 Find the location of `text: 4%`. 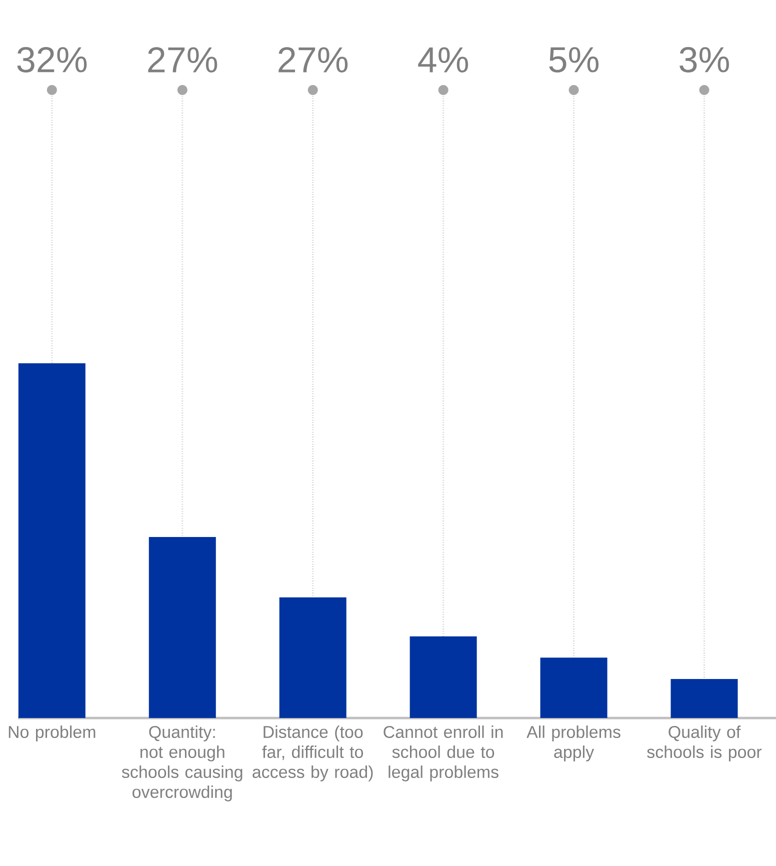

text: 4% is located at coordinates (443, 59).